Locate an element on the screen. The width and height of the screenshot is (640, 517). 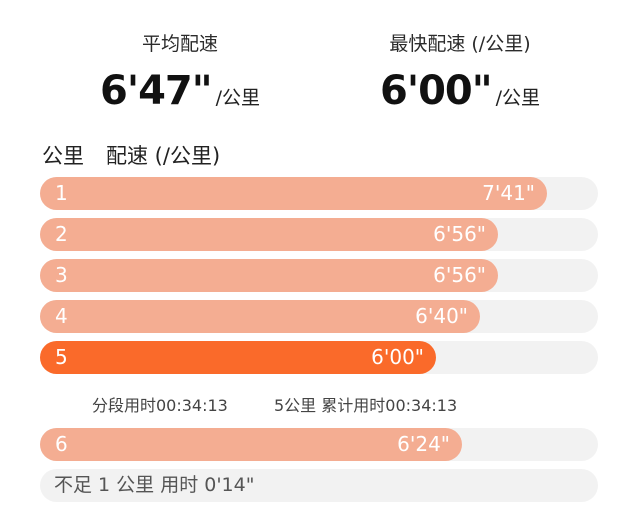
split-pace-label: 6'24" is located at coordinates (423, 444).